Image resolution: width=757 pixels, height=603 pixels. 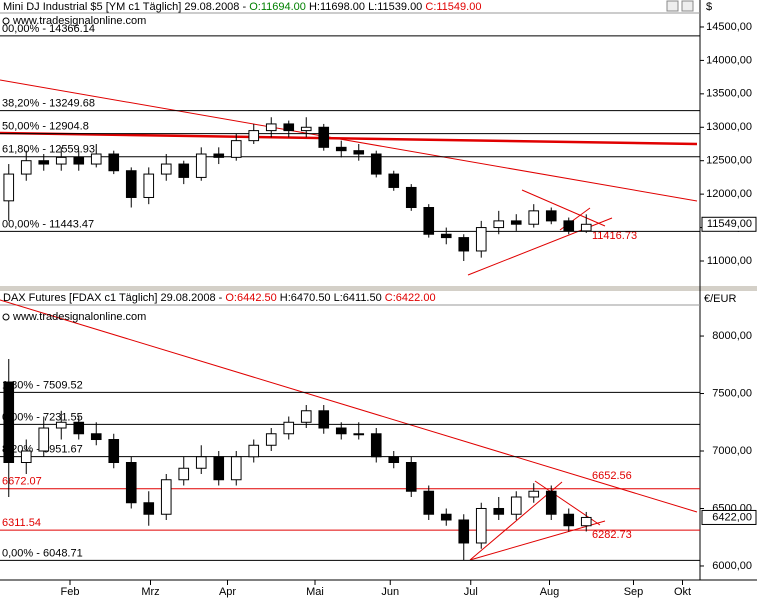 I want to click on x-tick-label: Aug, so click(x=550, y=592).